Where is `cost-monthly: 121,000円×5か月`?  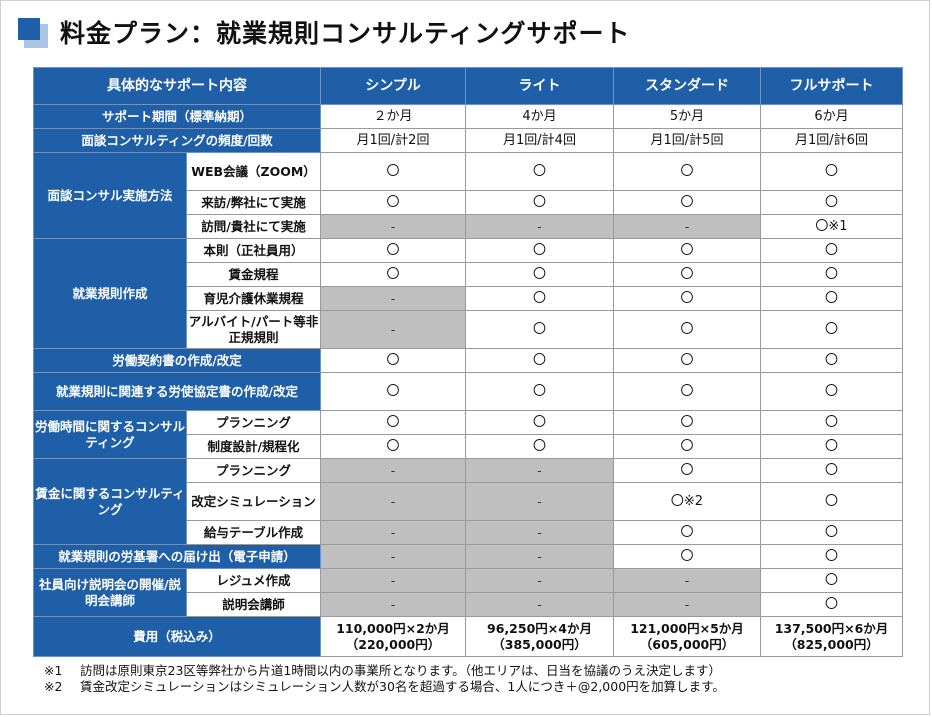
cost-monthly: 121,000円×5か月 is located at coordinates (687, 628).